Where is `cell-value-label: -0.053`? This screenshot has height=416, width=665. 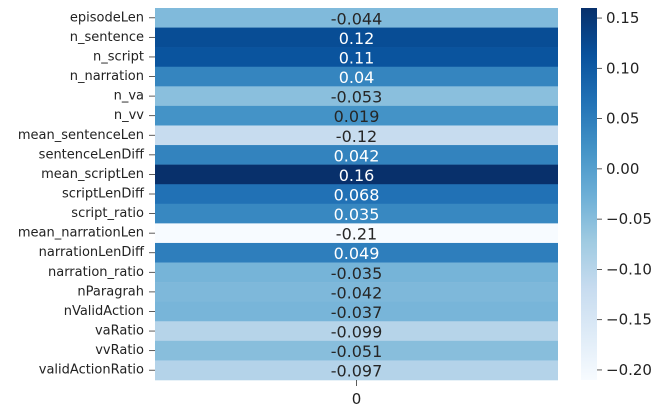 cell-value-label: -0.053 is located at coordinates (357, 97).